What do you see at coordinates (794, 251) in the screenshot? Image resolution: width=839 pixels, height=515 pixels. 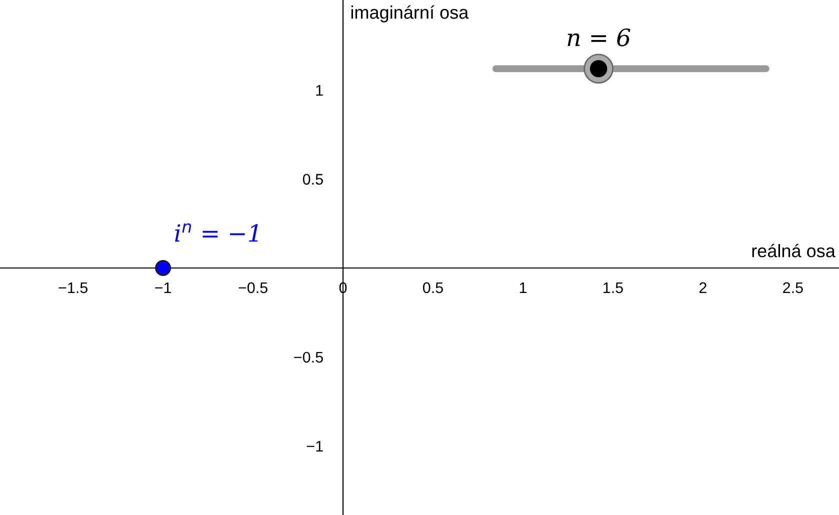 I see `x-axis-title: reálná osa` at bounding box center [794, 251].